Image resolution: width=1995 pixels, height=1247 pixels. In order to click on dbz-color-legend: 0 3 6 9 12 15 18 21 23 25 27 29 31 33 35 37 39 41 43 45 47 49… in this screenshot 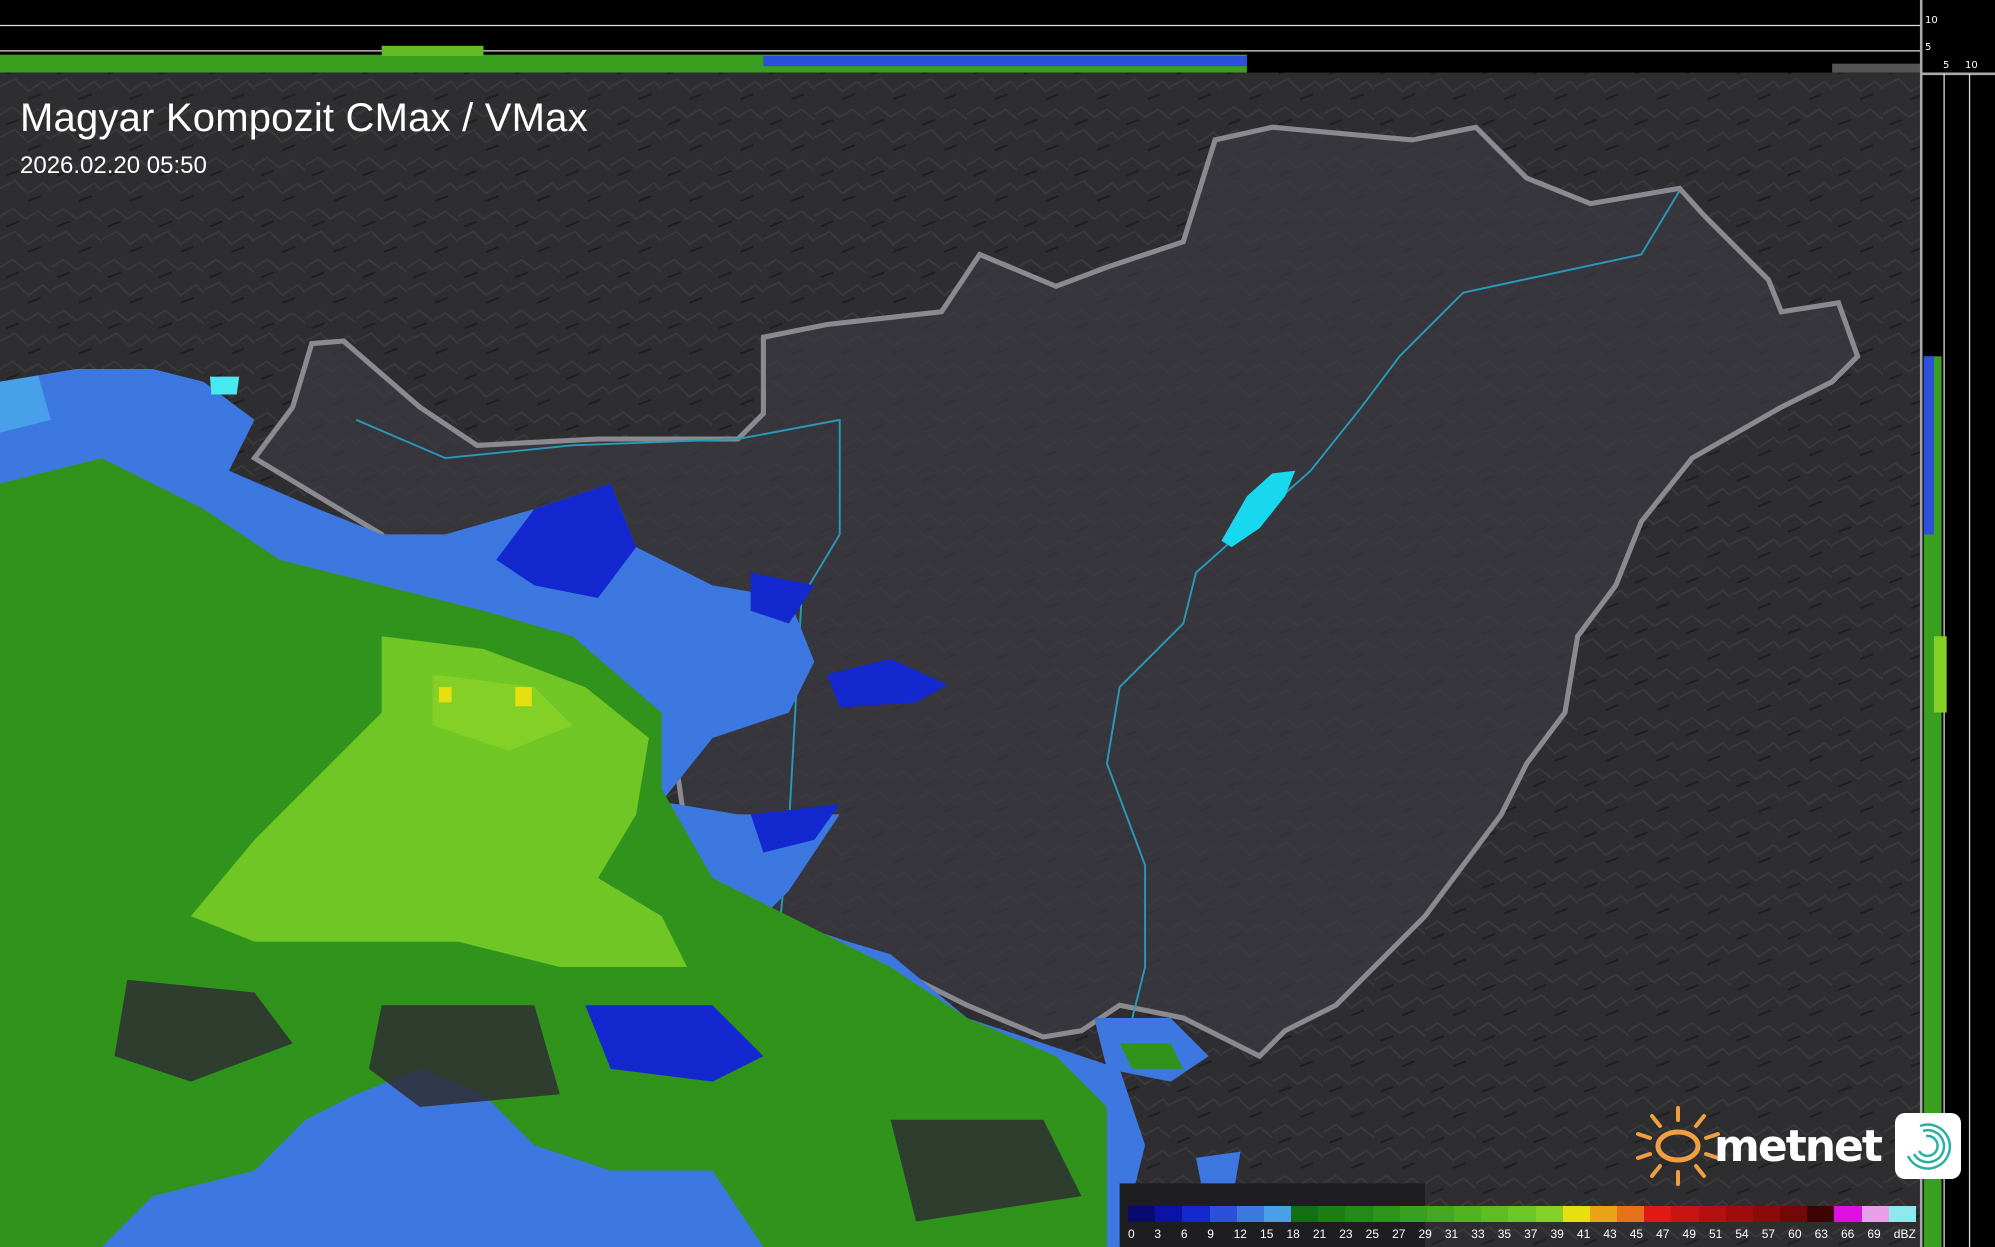, I will do `click(1522, 1223)`.